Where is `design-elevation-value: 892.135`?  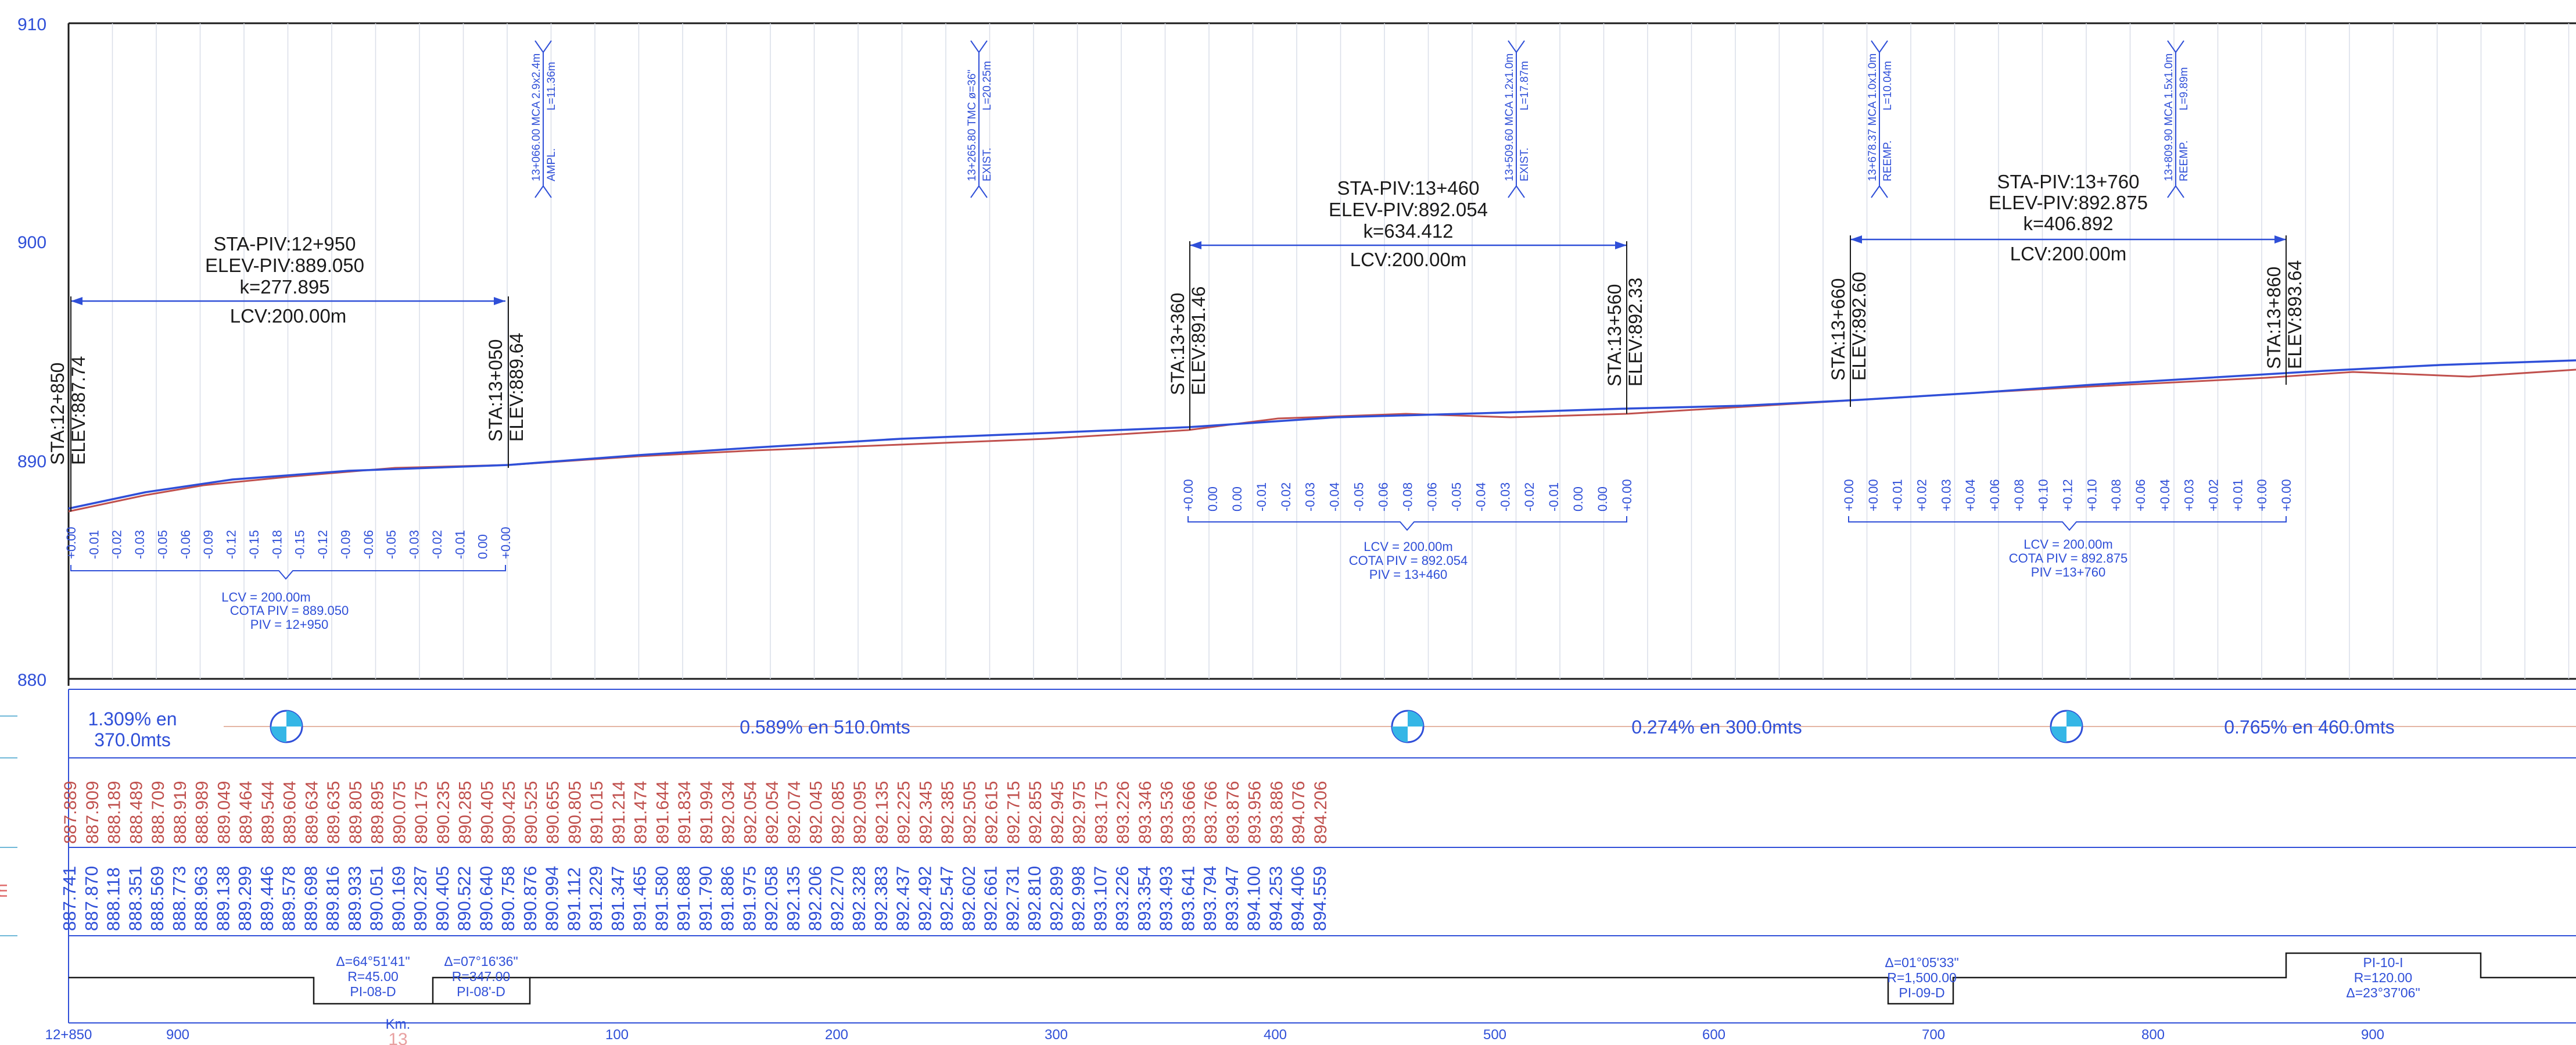
design-elevation-value: 892.135 is located at coordinates (793, 898).